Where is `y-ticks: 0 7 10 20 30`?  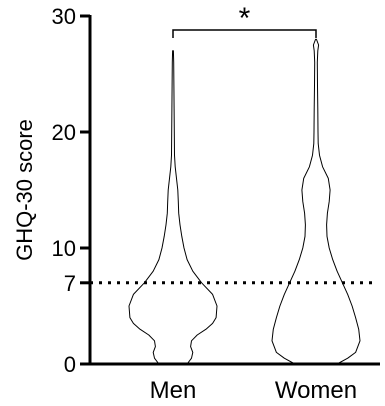
y-ticks: 0 7 10 20 30 is located at coordinates (71, 190).